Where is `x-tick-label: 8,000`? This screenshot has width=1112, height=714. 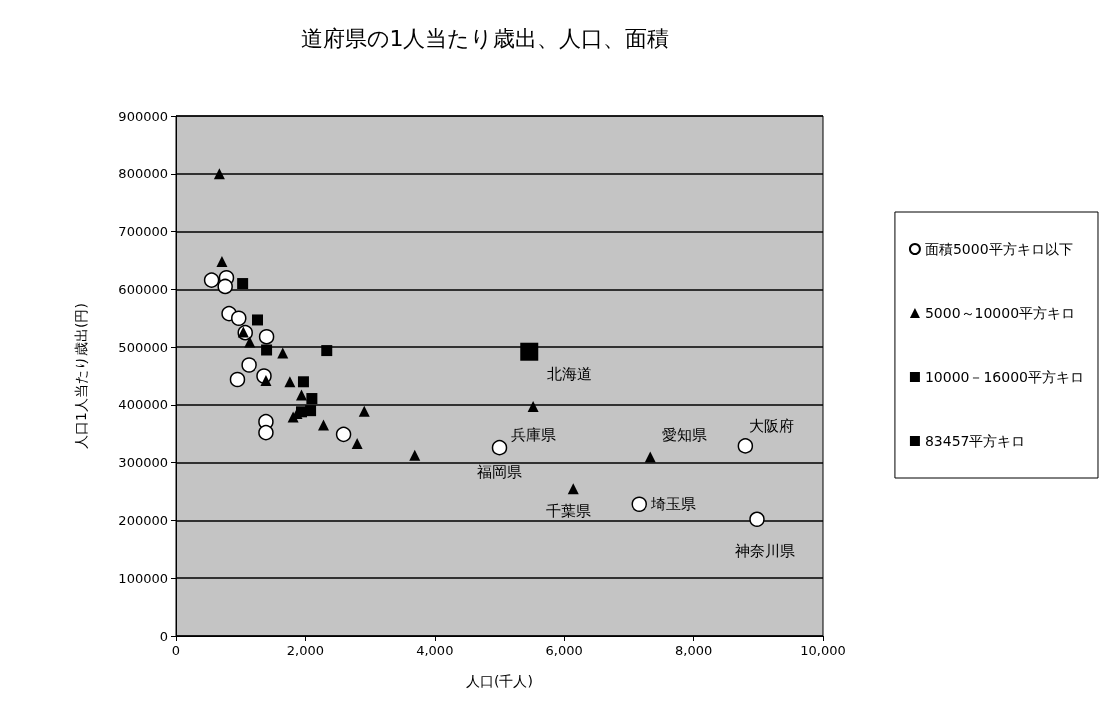
x-tick-label: 8,000 is located at coordinates (693, 650).